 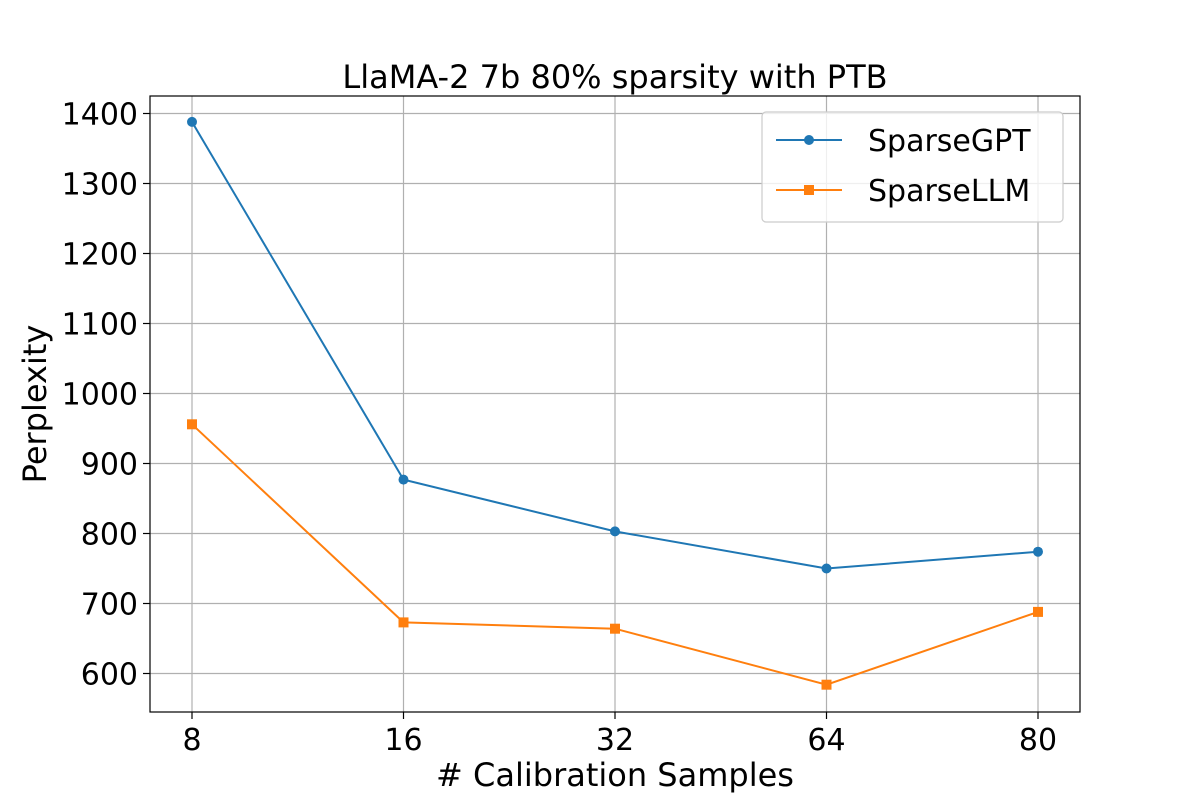 I want to click on x-axis-ticks: 8 16 32 64 80, so click(x=619, y=735).